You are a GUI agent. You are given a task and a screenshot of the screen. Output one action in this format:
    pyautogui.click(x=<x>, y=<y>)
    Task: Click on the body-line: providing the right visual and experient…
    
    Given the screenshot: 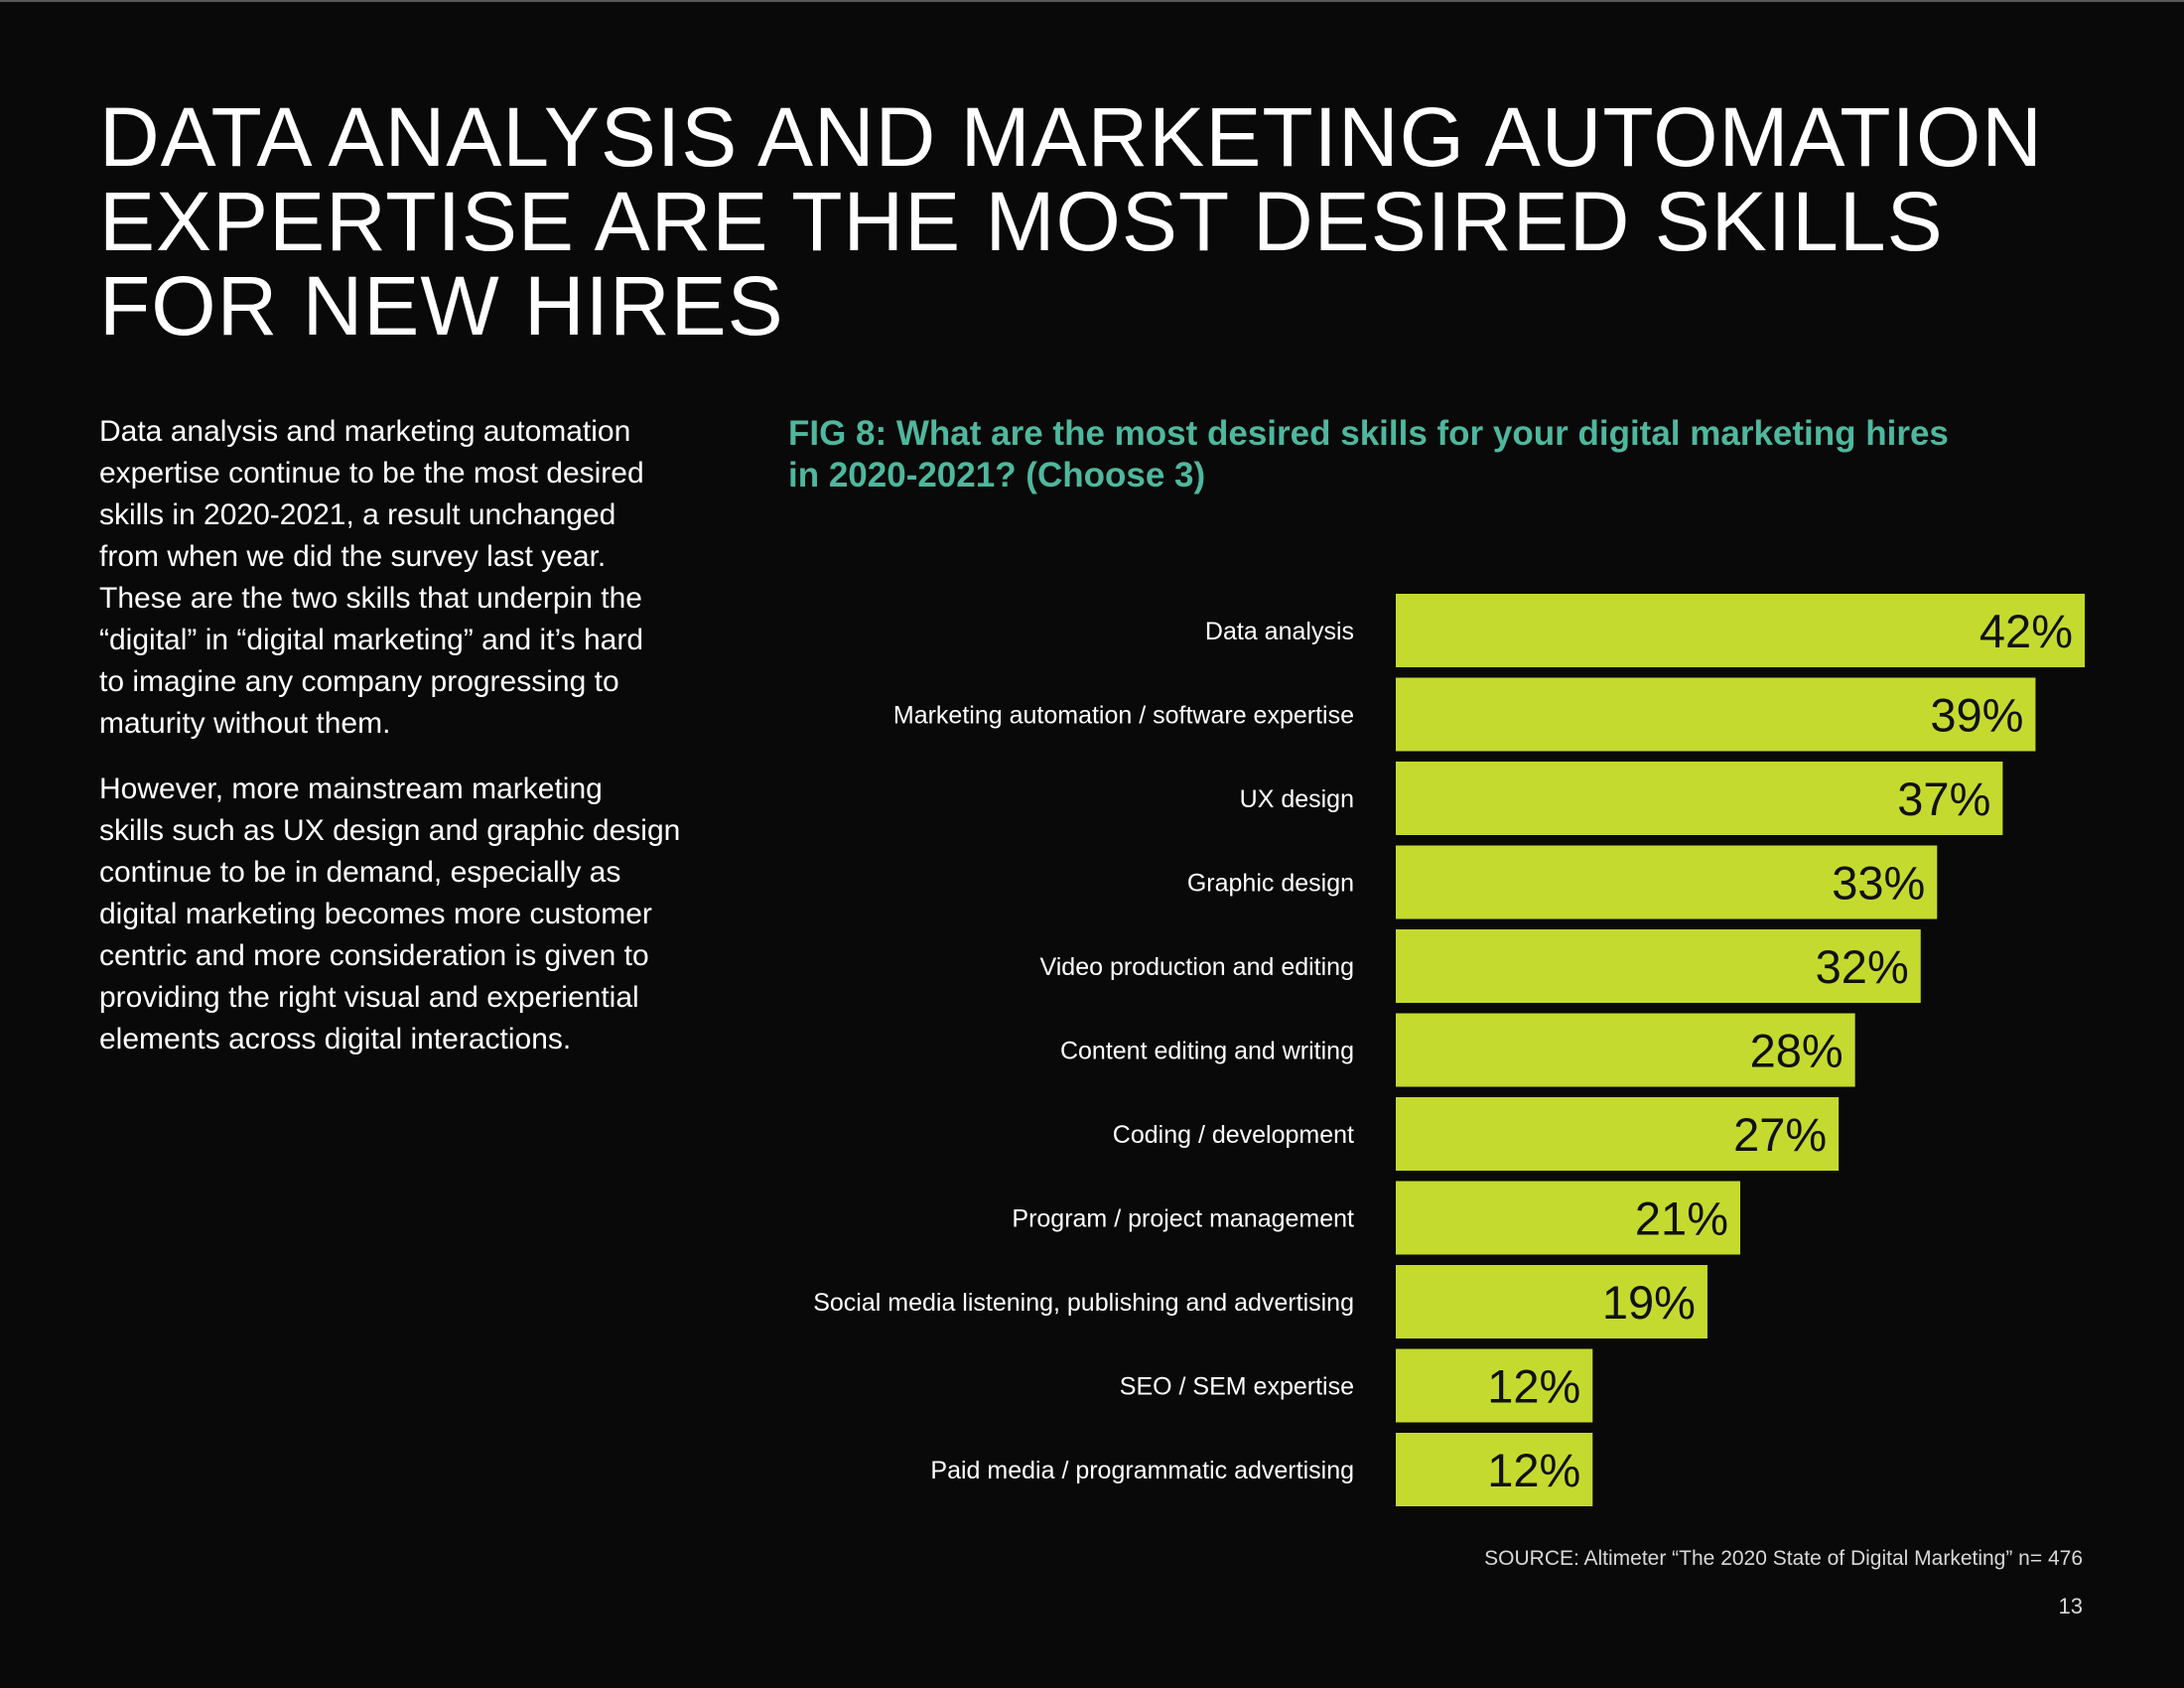 What is the action you would take?
    pyautogui.click(x=369, y=997)
    